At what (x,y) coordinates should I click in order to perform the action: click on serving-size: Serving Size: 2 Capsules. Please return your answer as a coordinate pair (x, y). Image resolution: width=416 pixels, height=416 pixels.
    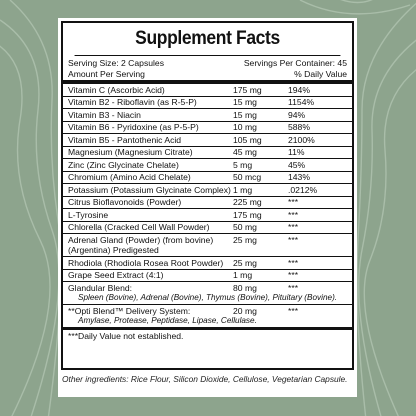
    Looking at the image, I should click on (116, 63).